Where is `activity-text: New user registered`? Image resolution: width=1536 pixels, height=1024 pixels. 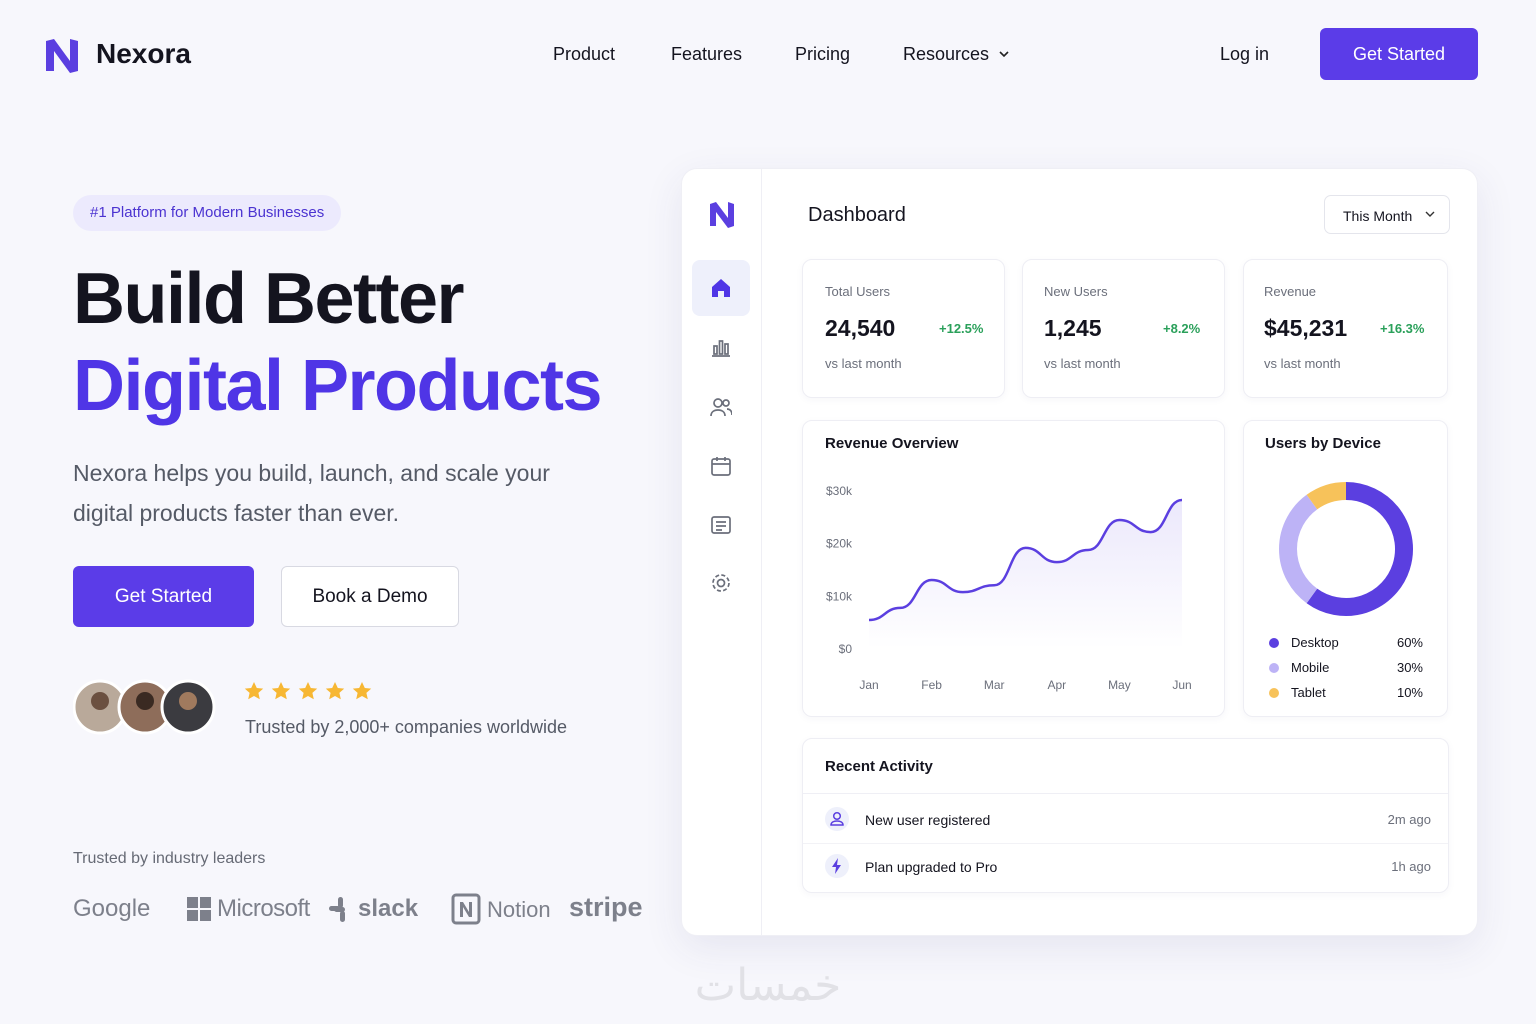
activity-text: New user registered is located at coordinates (928, 820).